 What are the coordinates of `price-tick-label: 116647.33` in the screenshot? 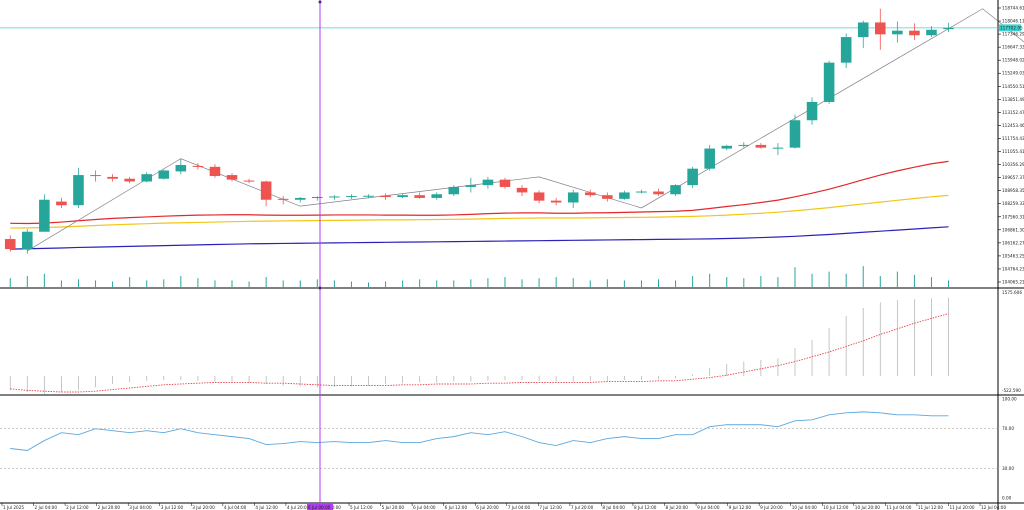 It's located at (1013, 47).